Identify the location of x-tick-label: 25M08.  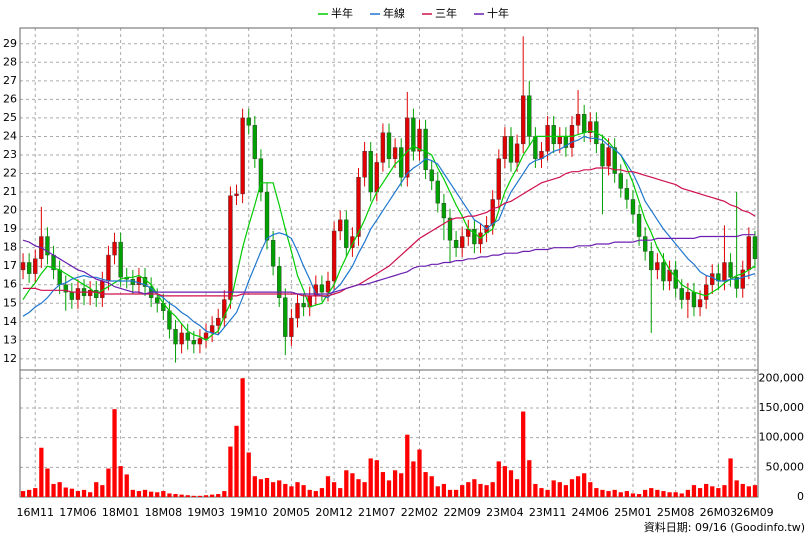
(676, 512).